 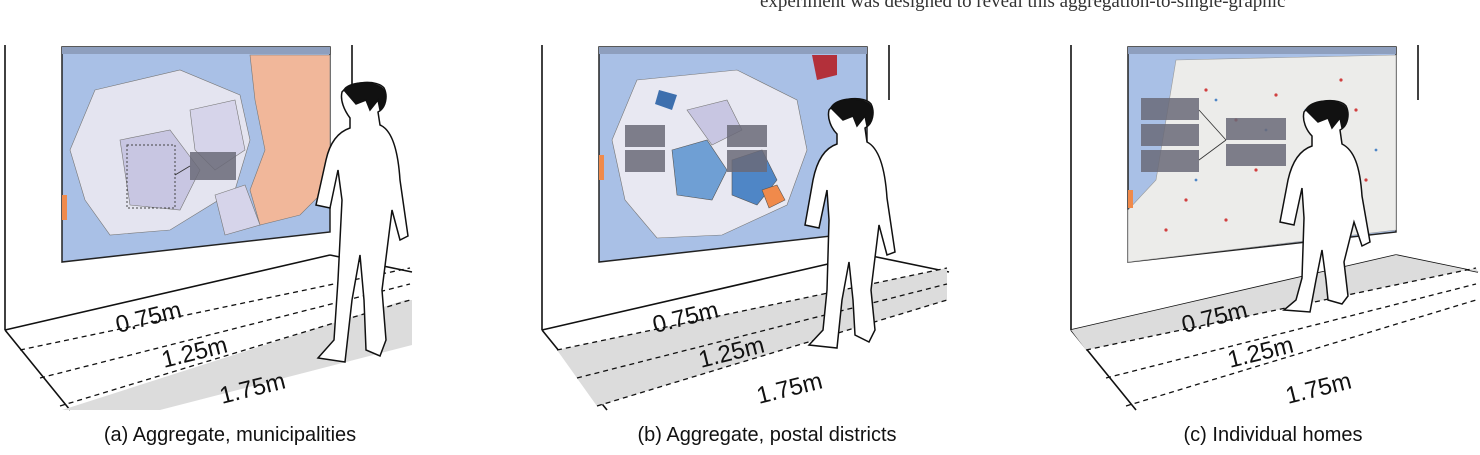 What do you see at coordinates (1273, 435) in the screenshot?
I see `panel-caption: (c) Individual homes` at bounding box center [1273, 435].